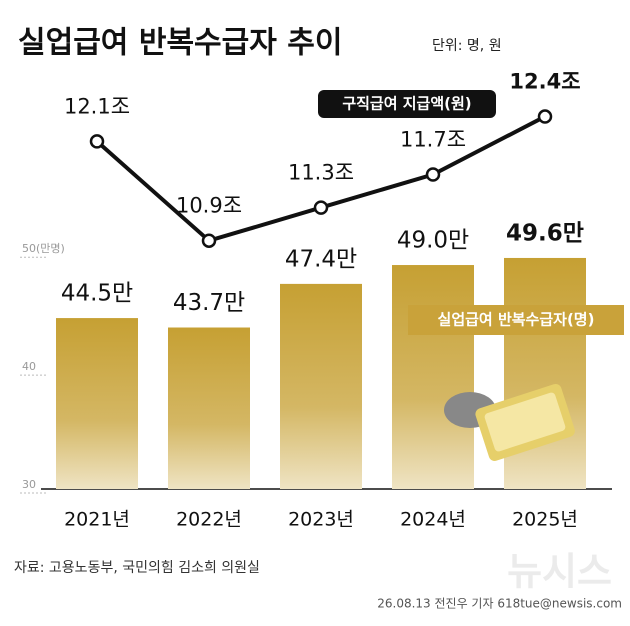 The width and height of the screenshot is (630, 626). What do you see at coordinates (321, 520) in the screenshot?
I see `x-tick-label: 2023년` at bounding box center [321, 520].